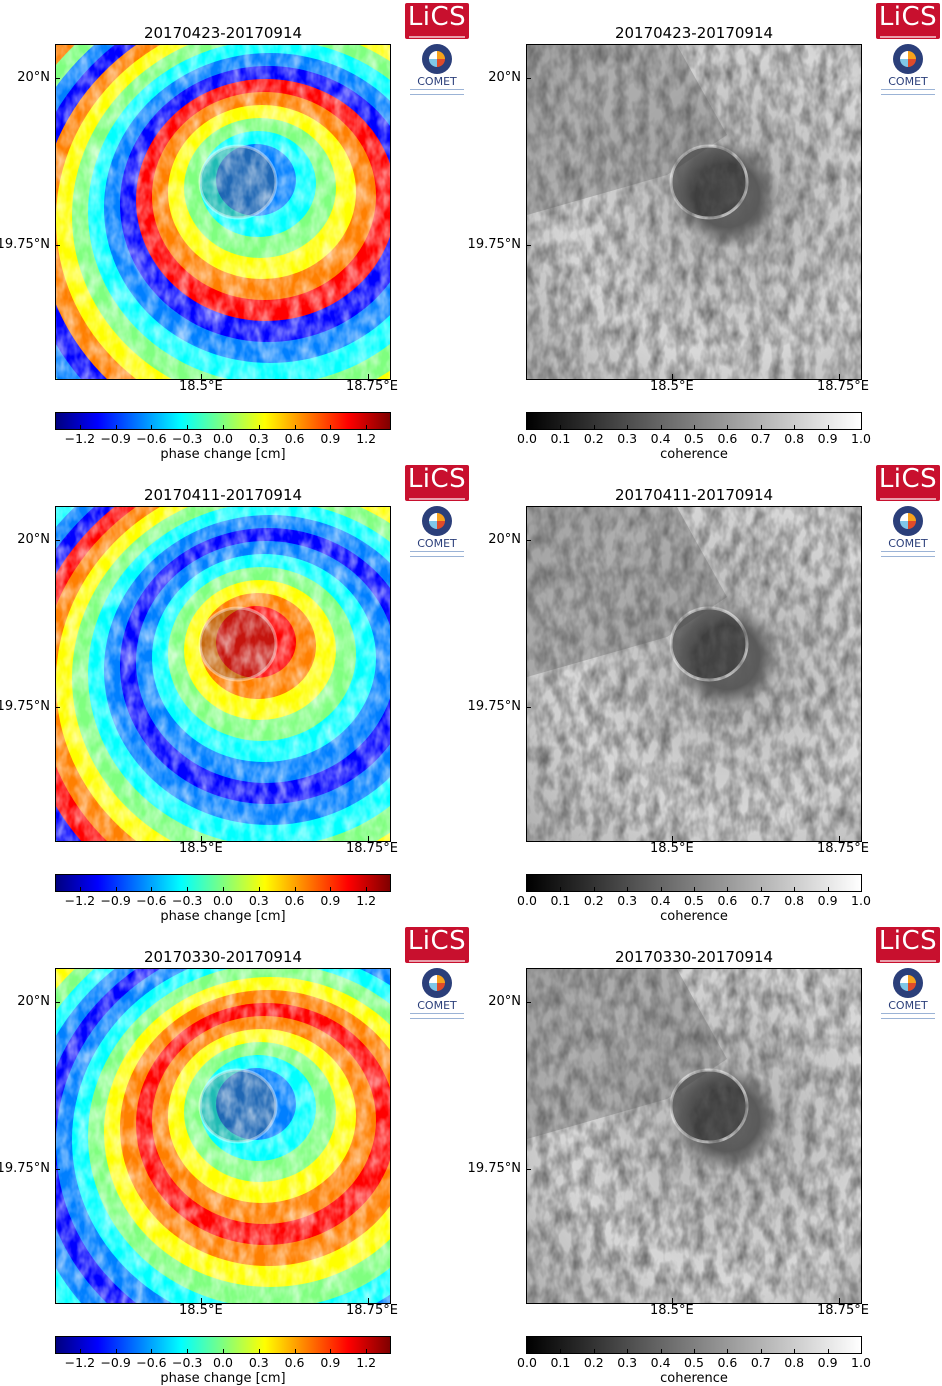 Image resolution: width=942 pixels, height=1386 pixels. I want to click on x-tick-label: 18.5°E, so click(201, 848).